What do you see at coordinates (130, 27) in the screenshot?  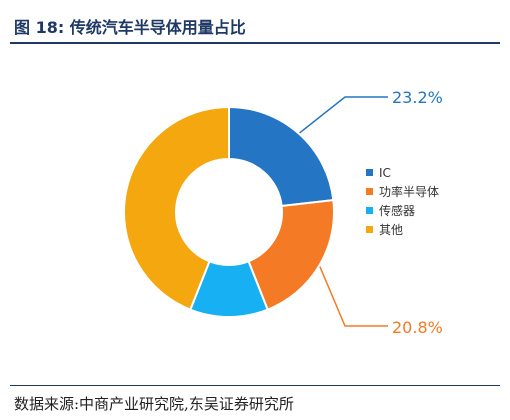 I see `figure-title: 图 18: 传统汽车半导体用量占比` at bounding box center [130, 27].